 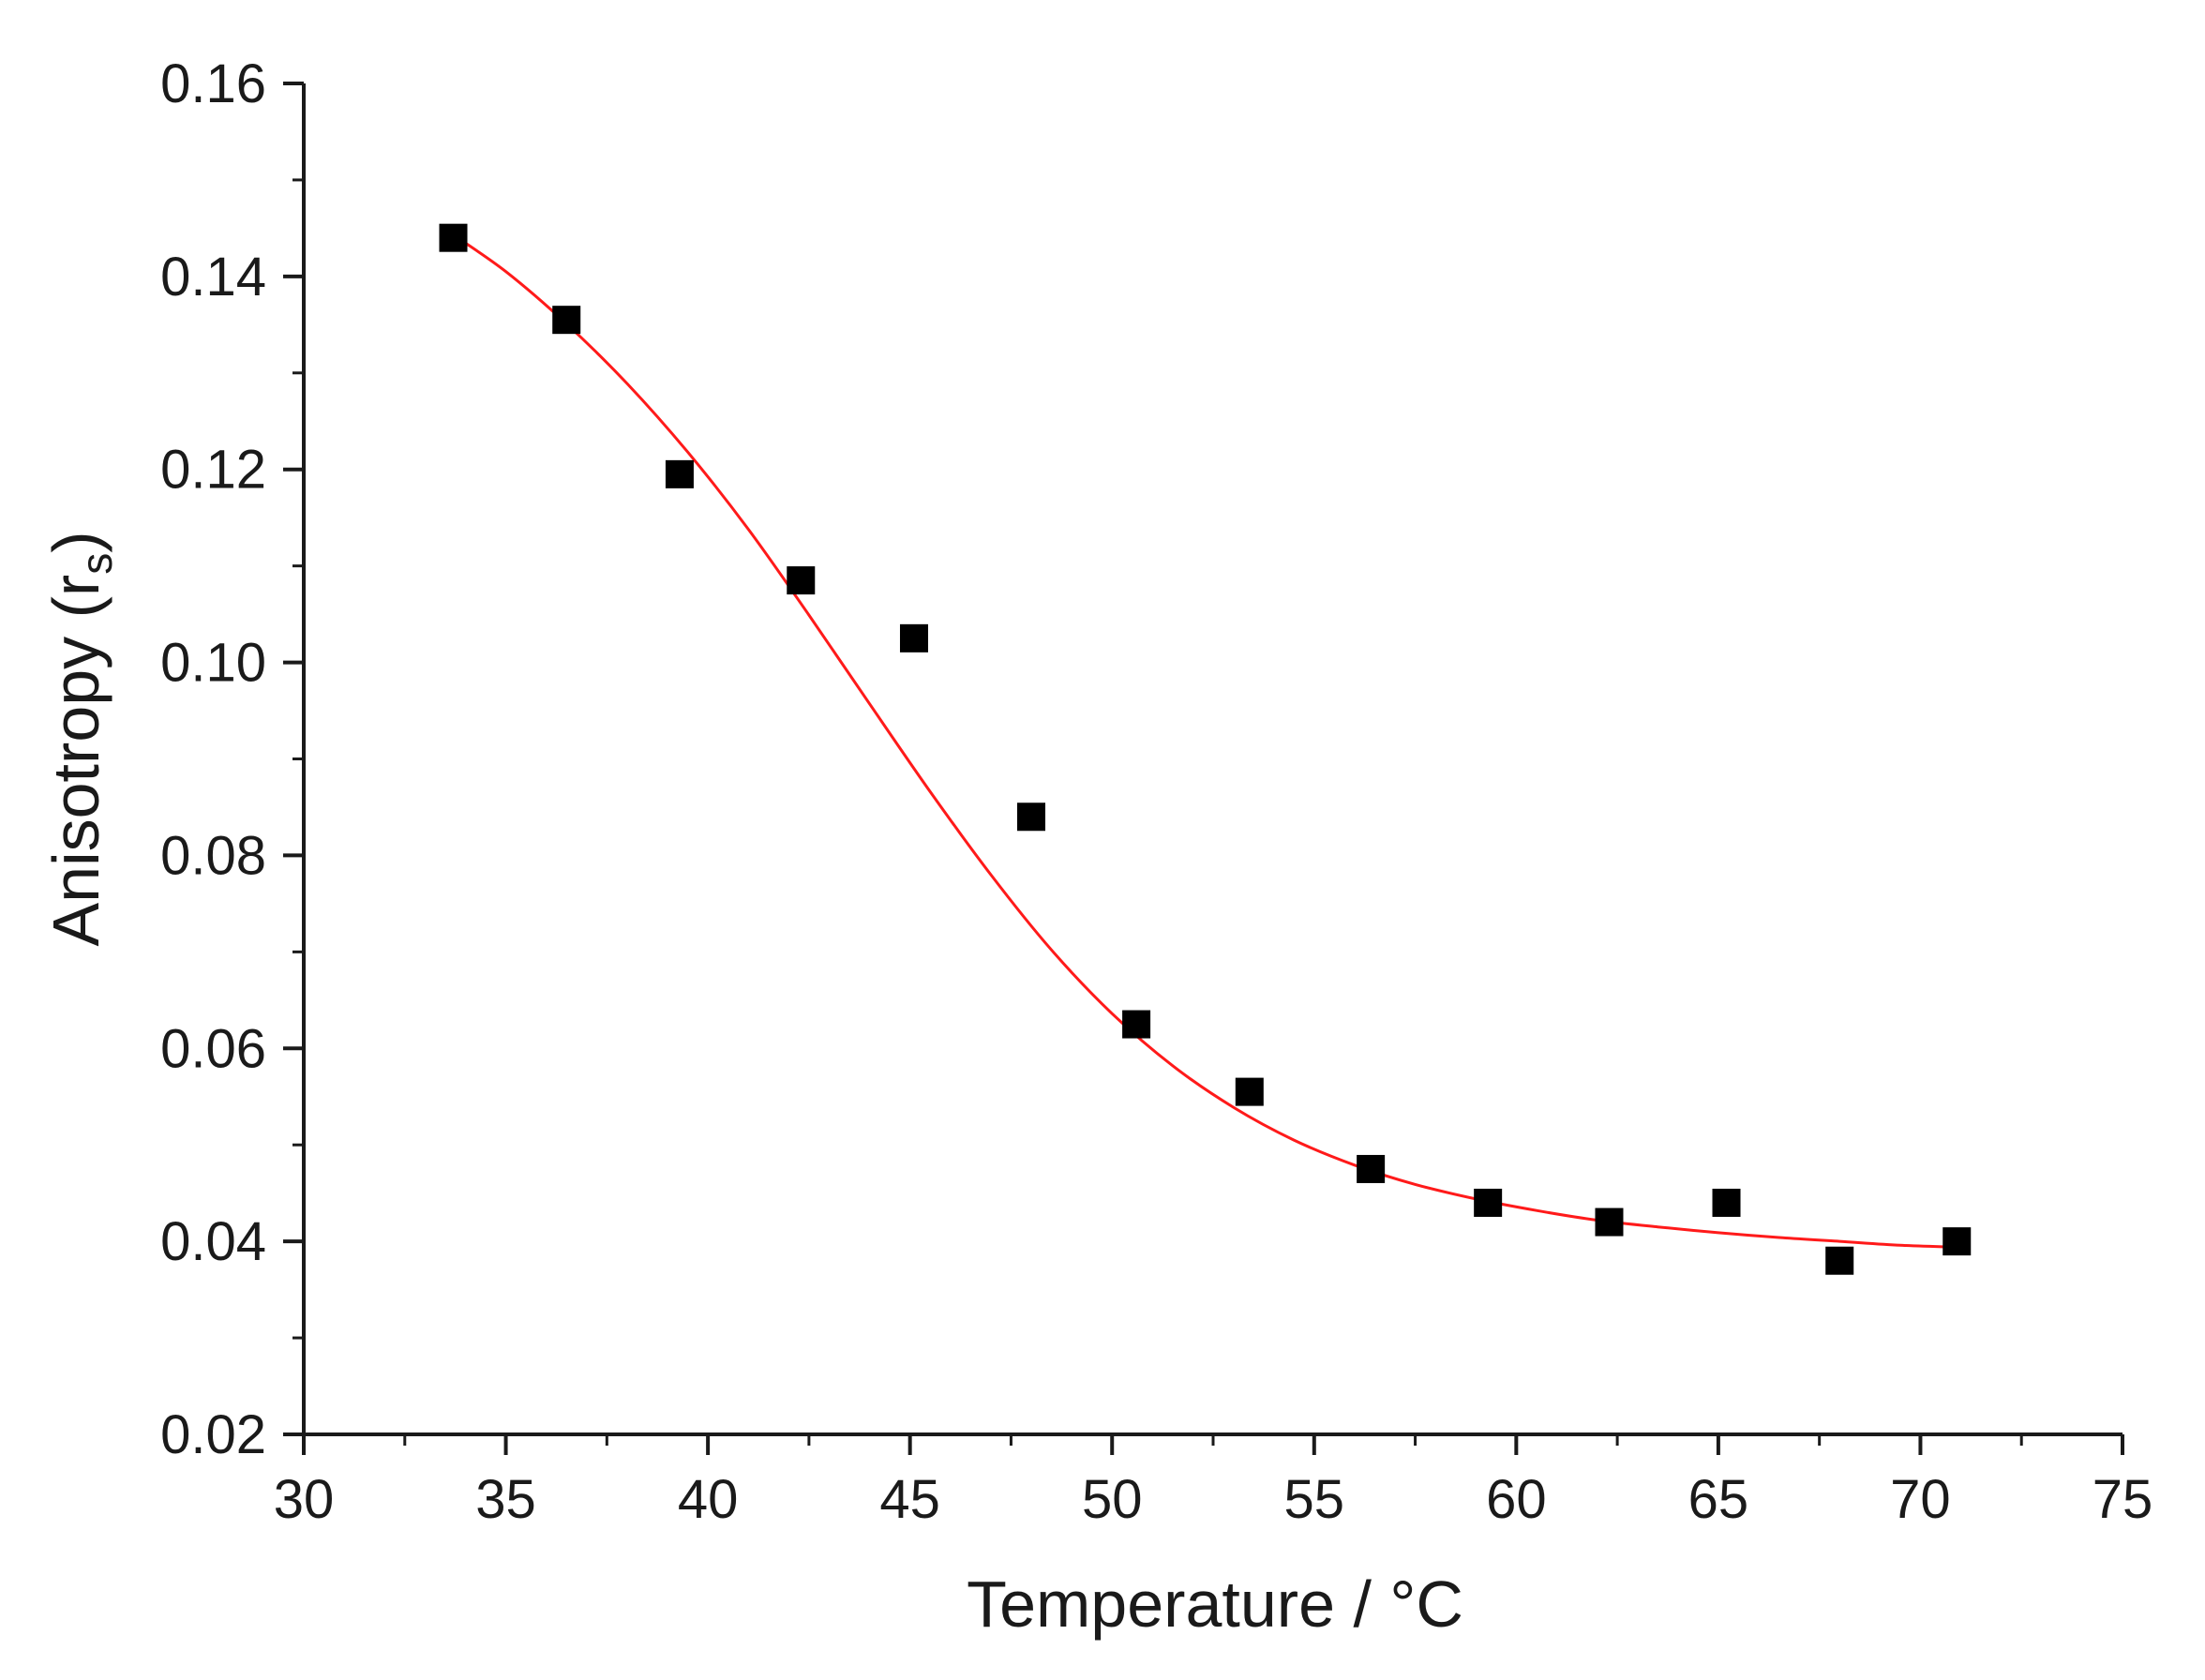 I want to click on y-axis-title-close: ), so click(x=75, y=541).